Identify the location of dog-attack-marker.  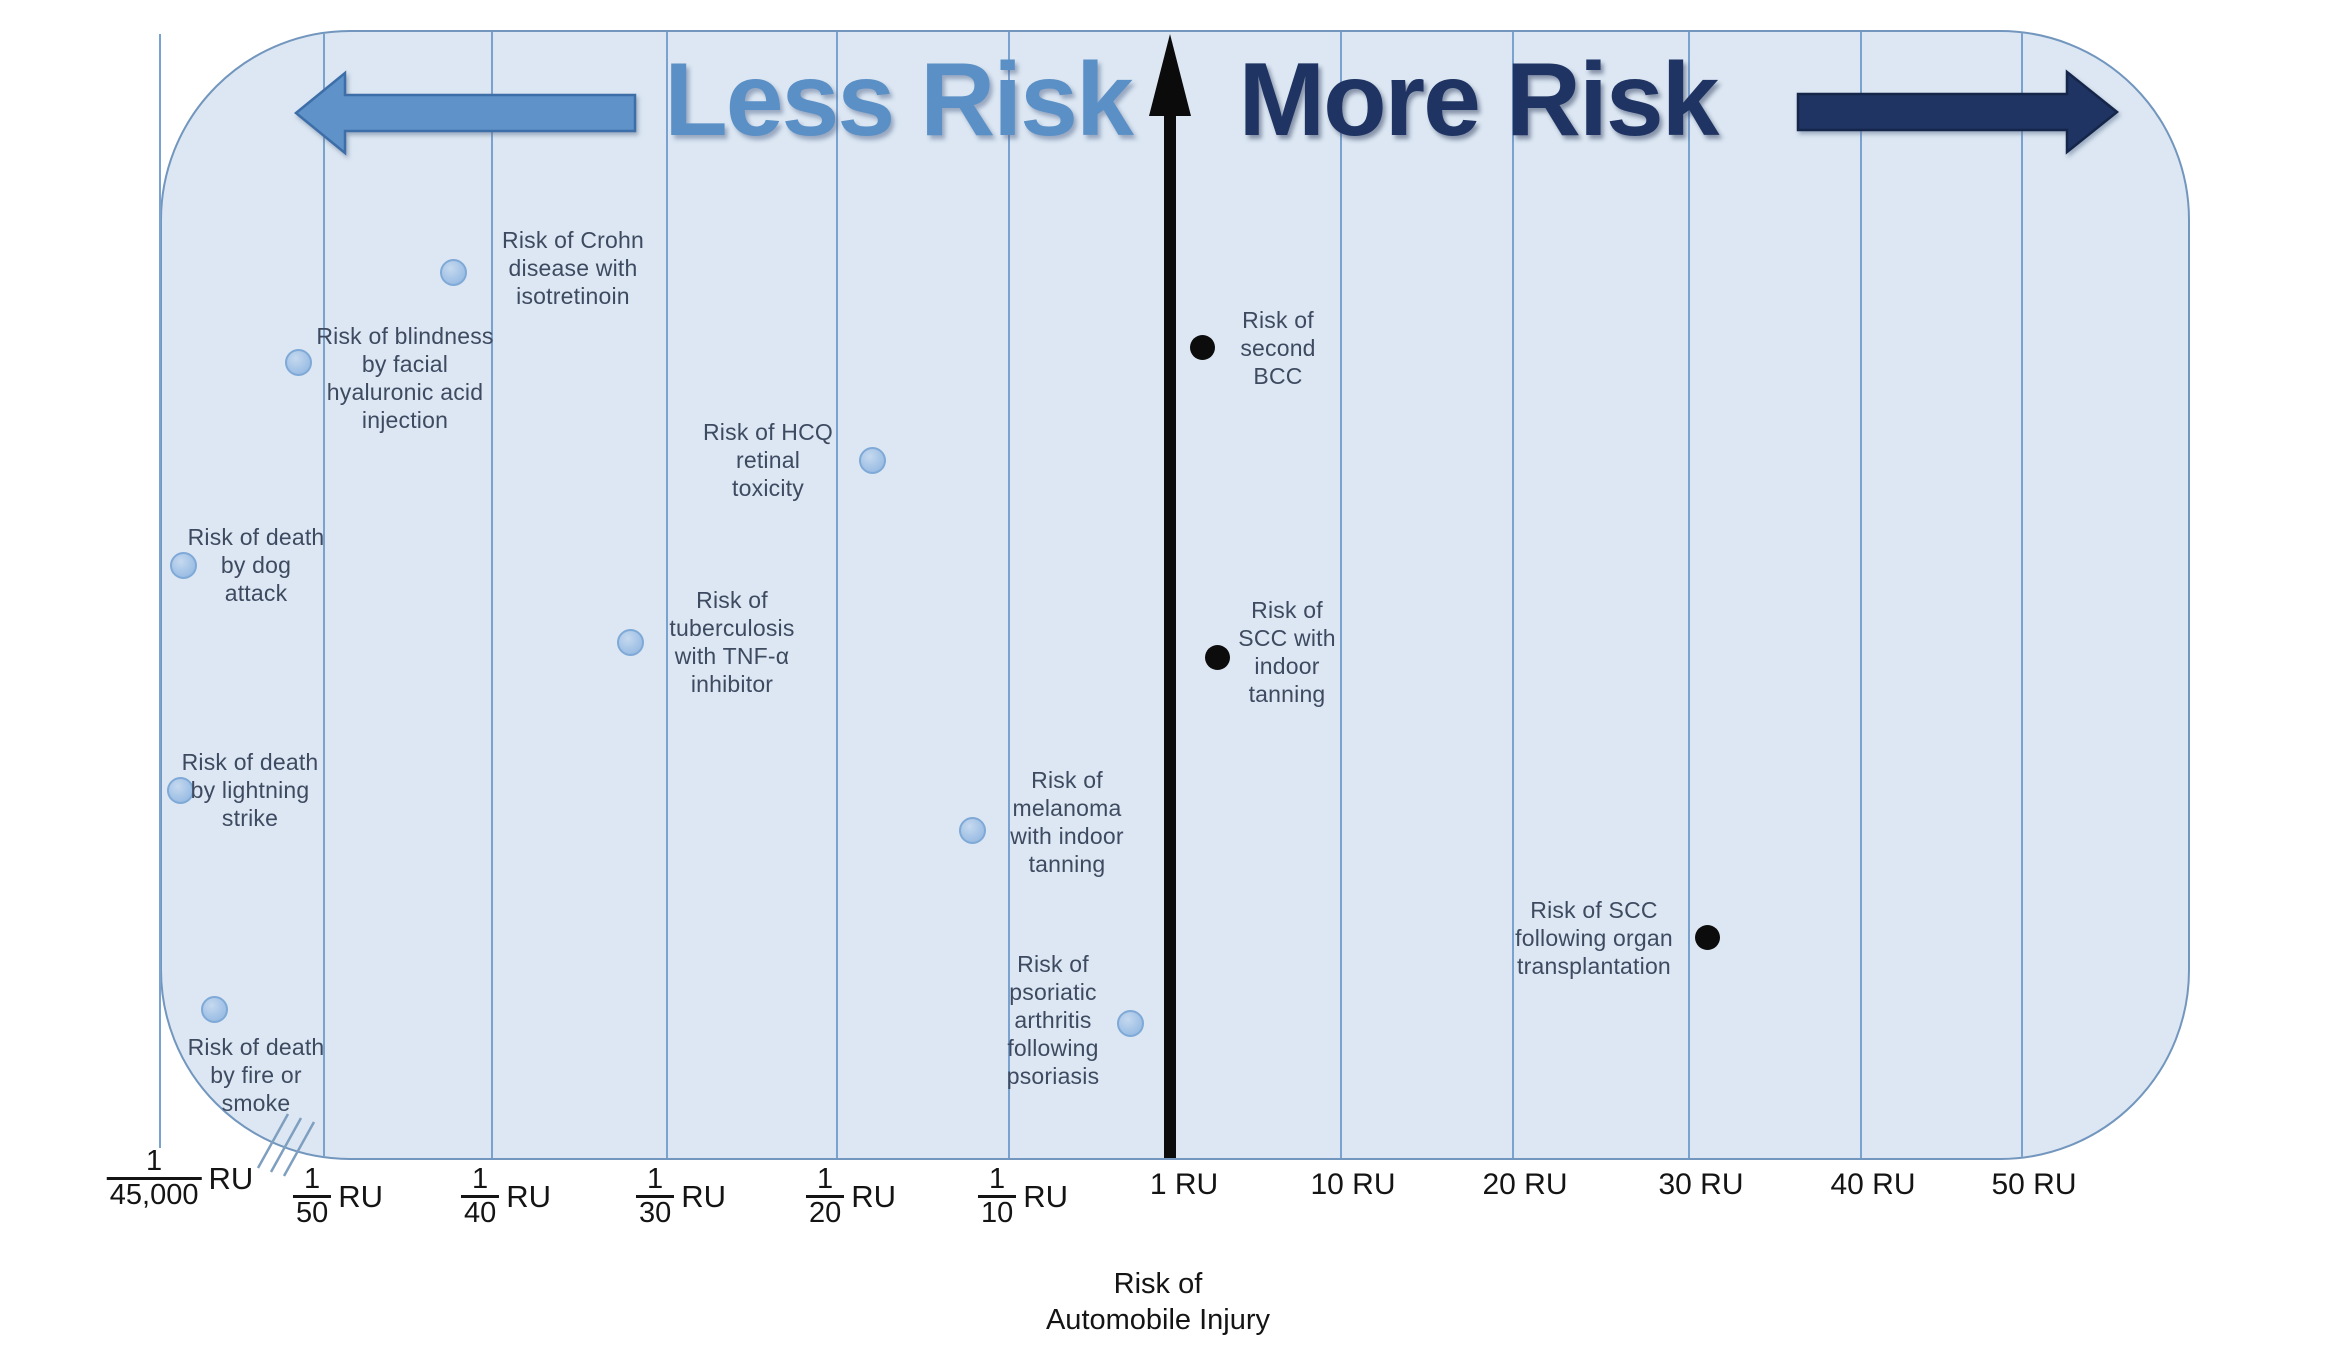
(183, 565).